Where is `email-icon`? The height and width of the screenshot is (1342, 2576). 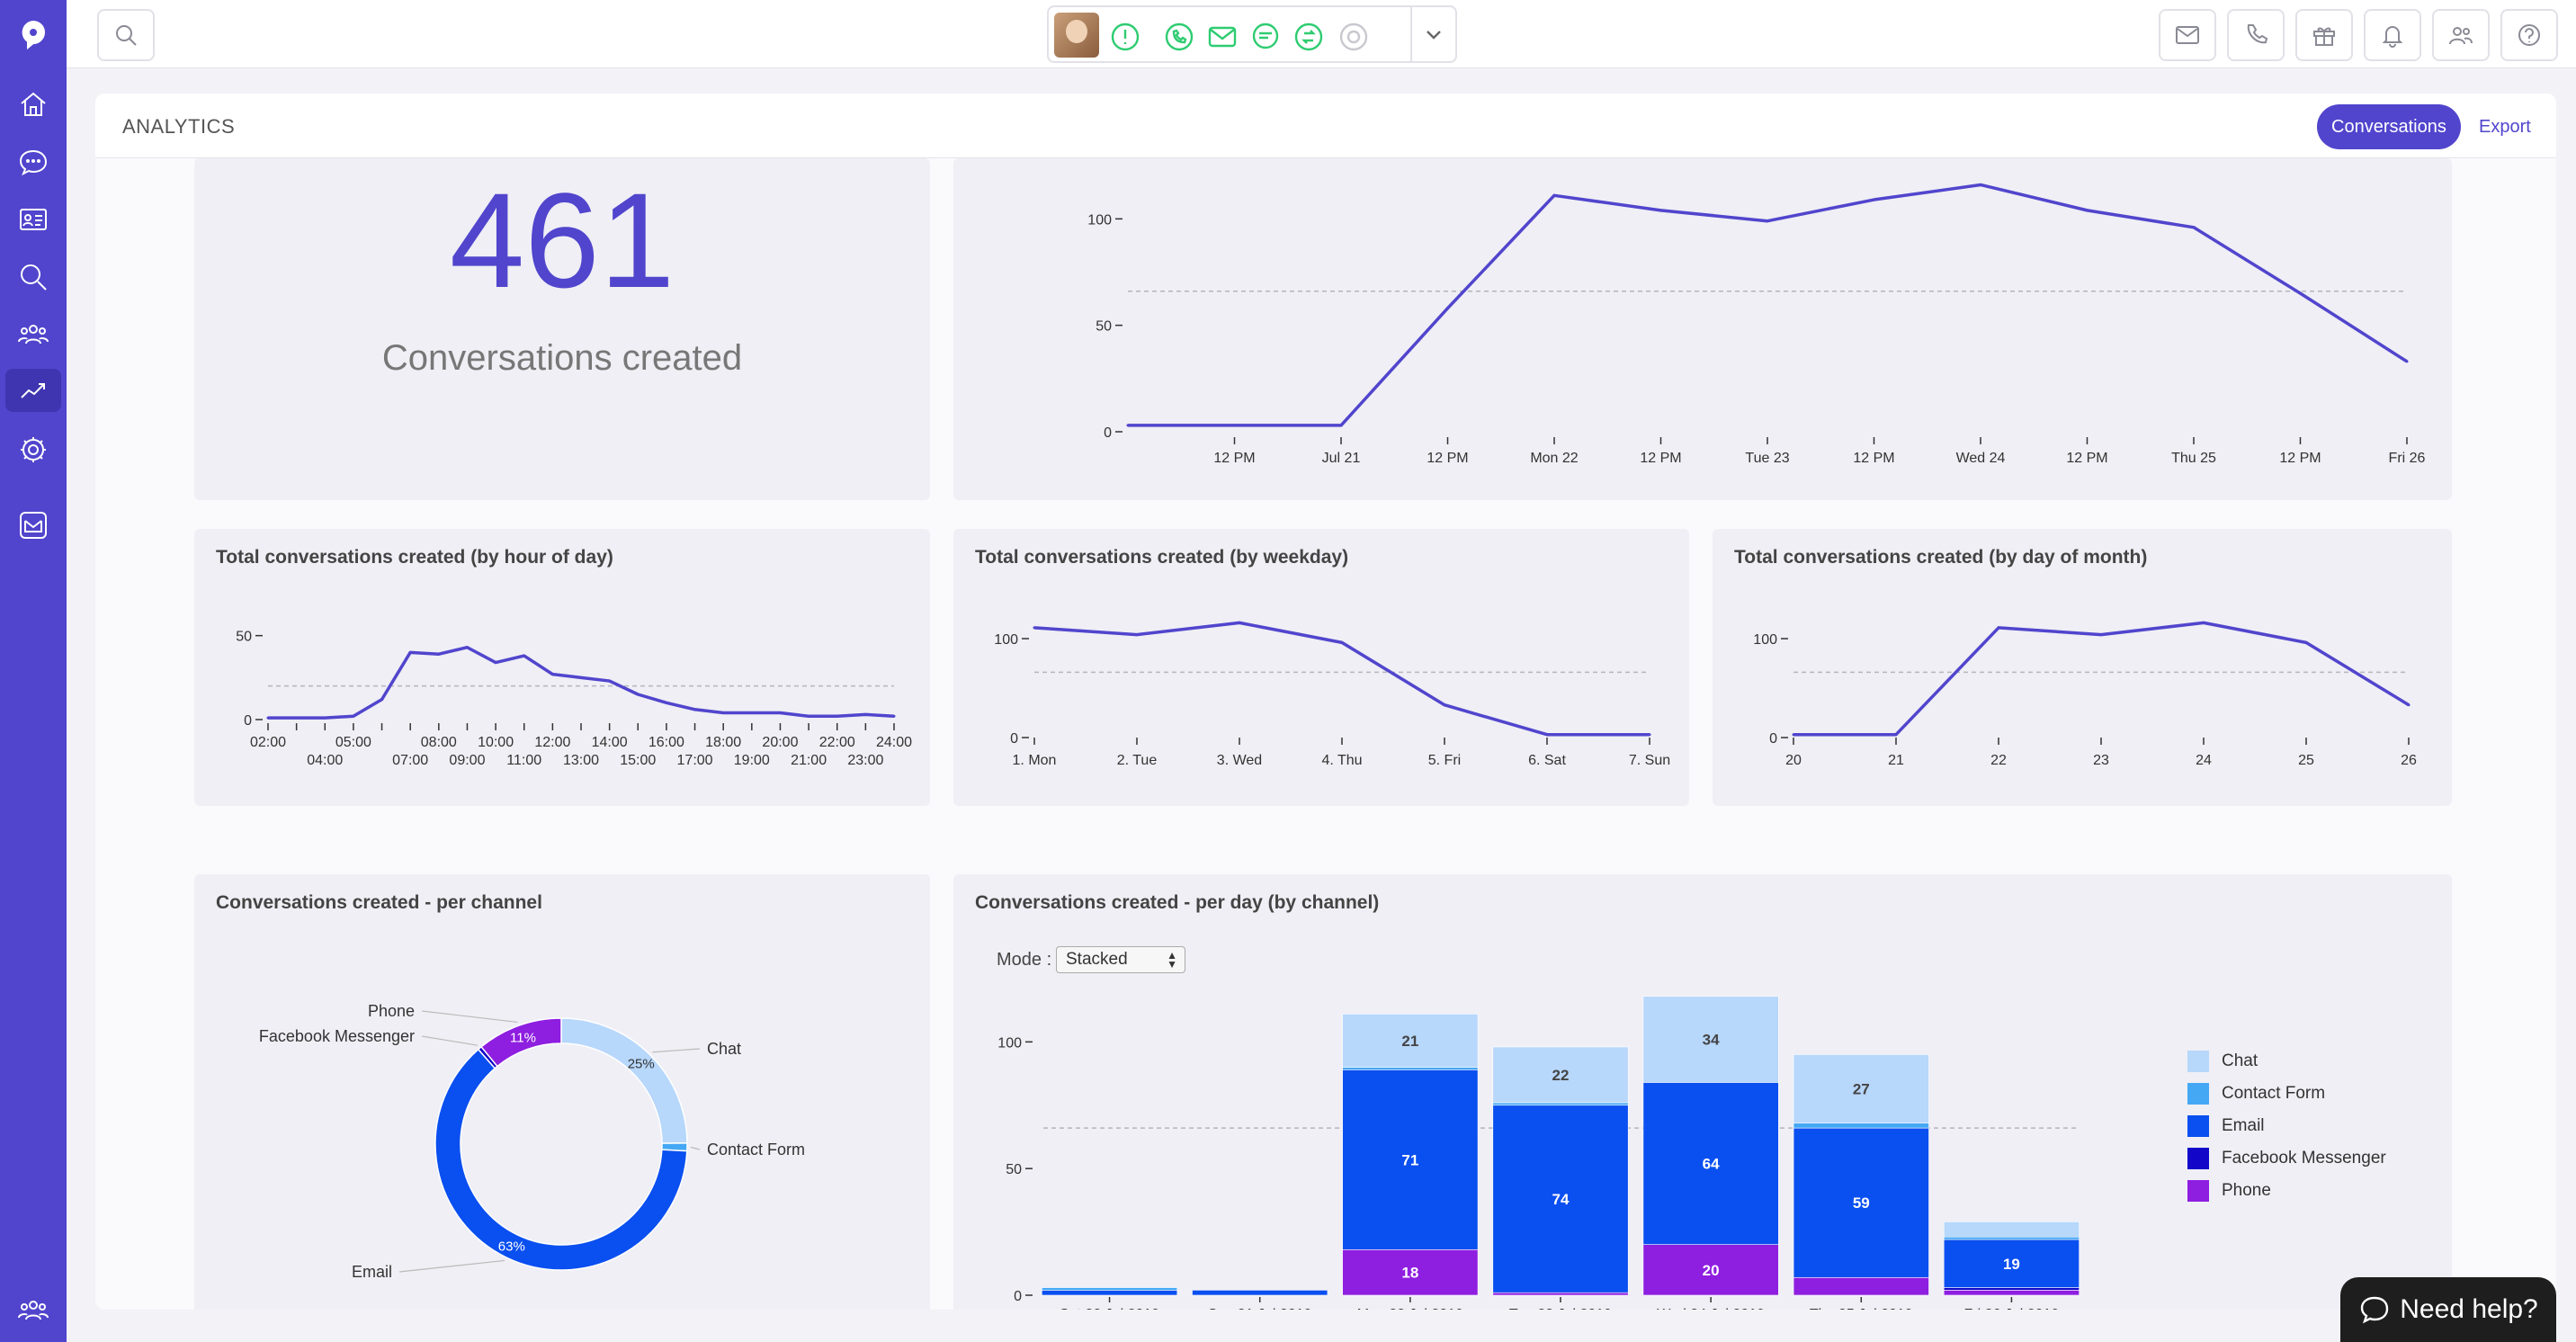
email-icon is located at coordinates (1222, 37).